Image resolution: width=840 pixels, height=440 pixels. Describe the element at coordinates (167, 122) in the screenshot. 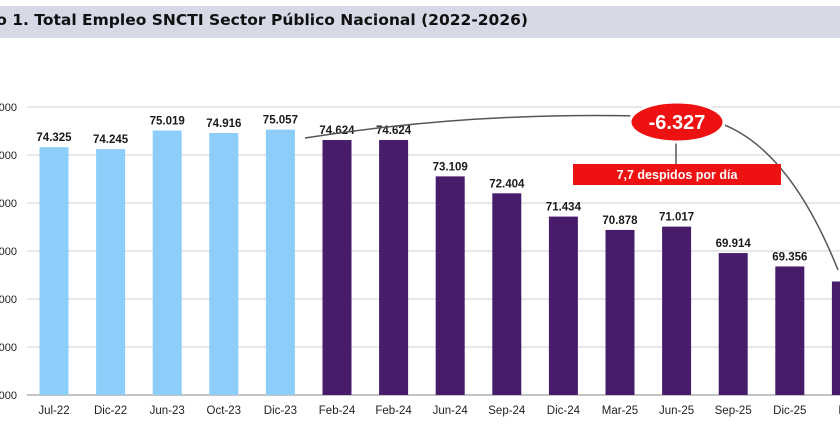

I see `data-label: 75.019` at that location.